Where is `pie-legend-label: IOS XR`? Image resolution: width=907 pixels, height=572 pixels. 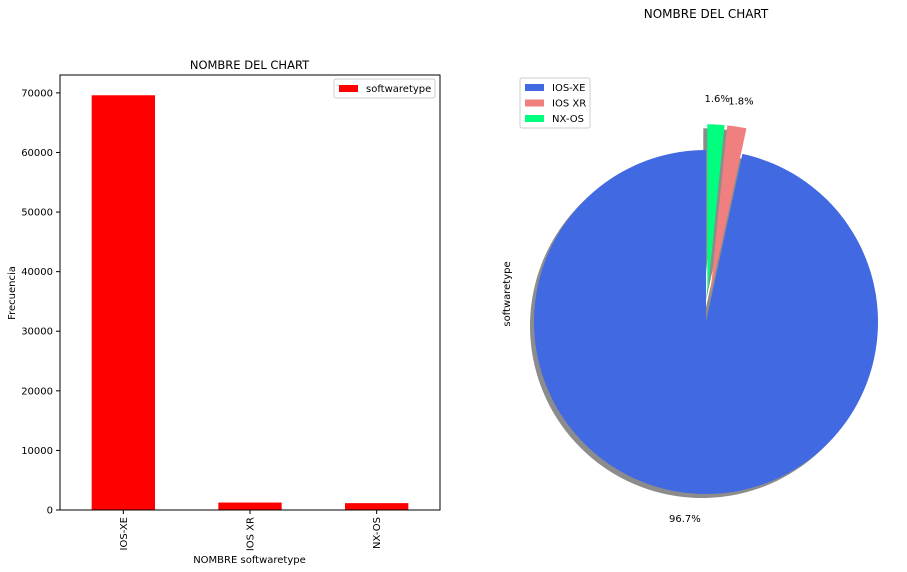 pie-legend-label: IOS XR is located at coordinates (569, 104).